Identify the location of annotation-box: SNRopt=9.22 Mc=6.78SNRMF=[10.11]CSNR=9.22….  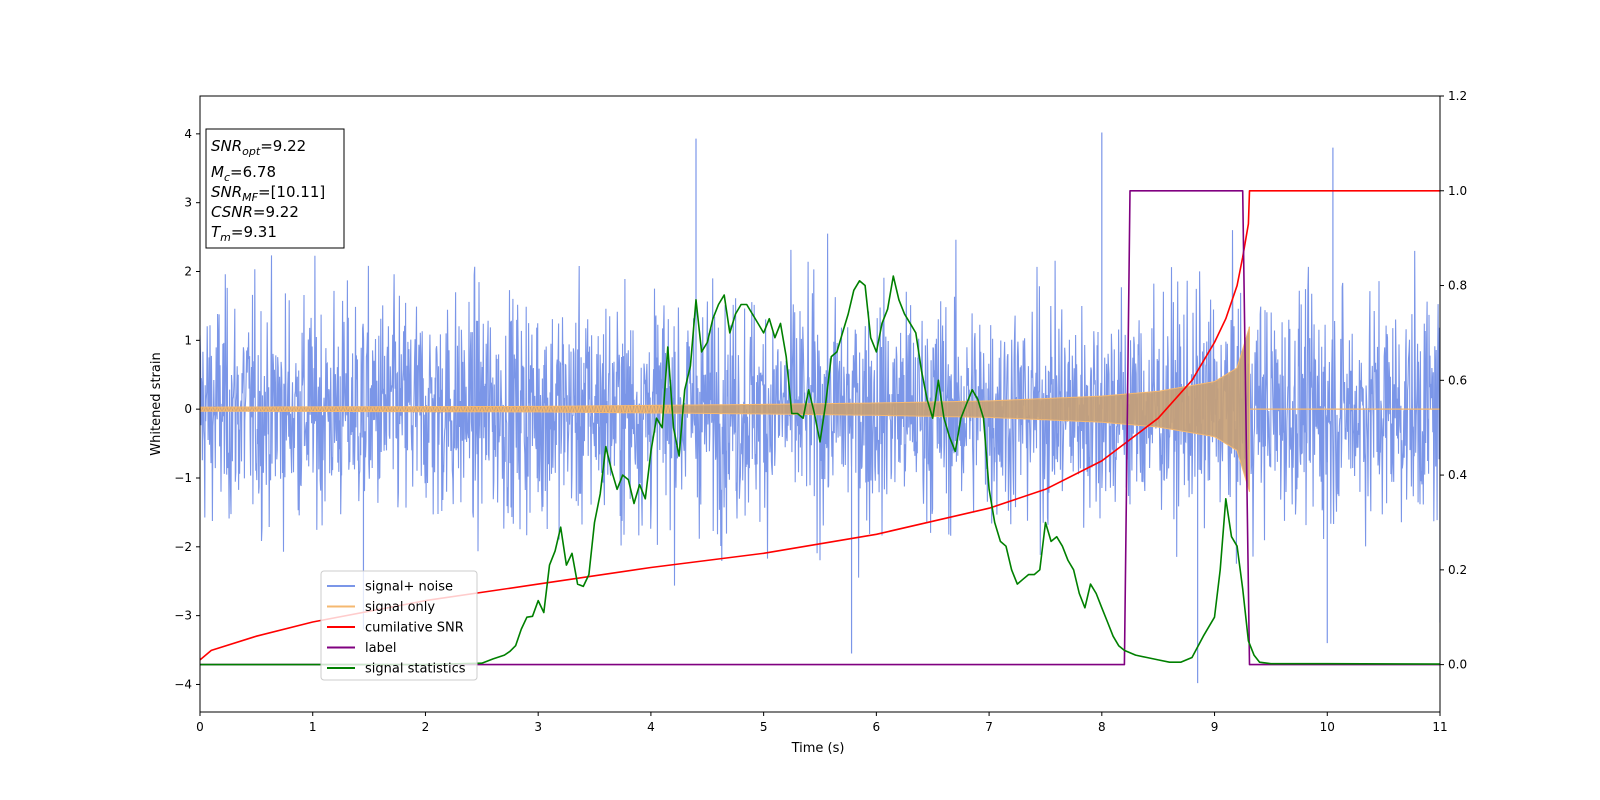
(275, 188).